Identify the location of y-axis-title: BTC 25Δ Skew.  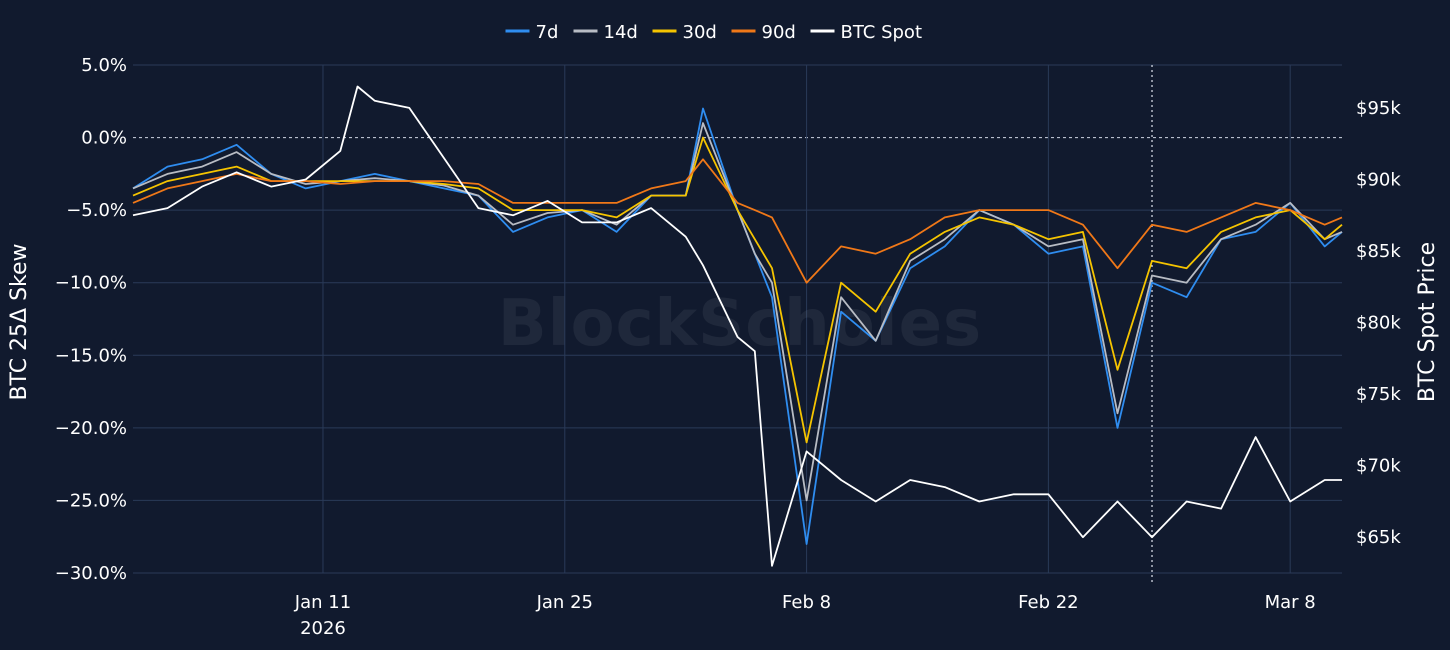
(19, 321).